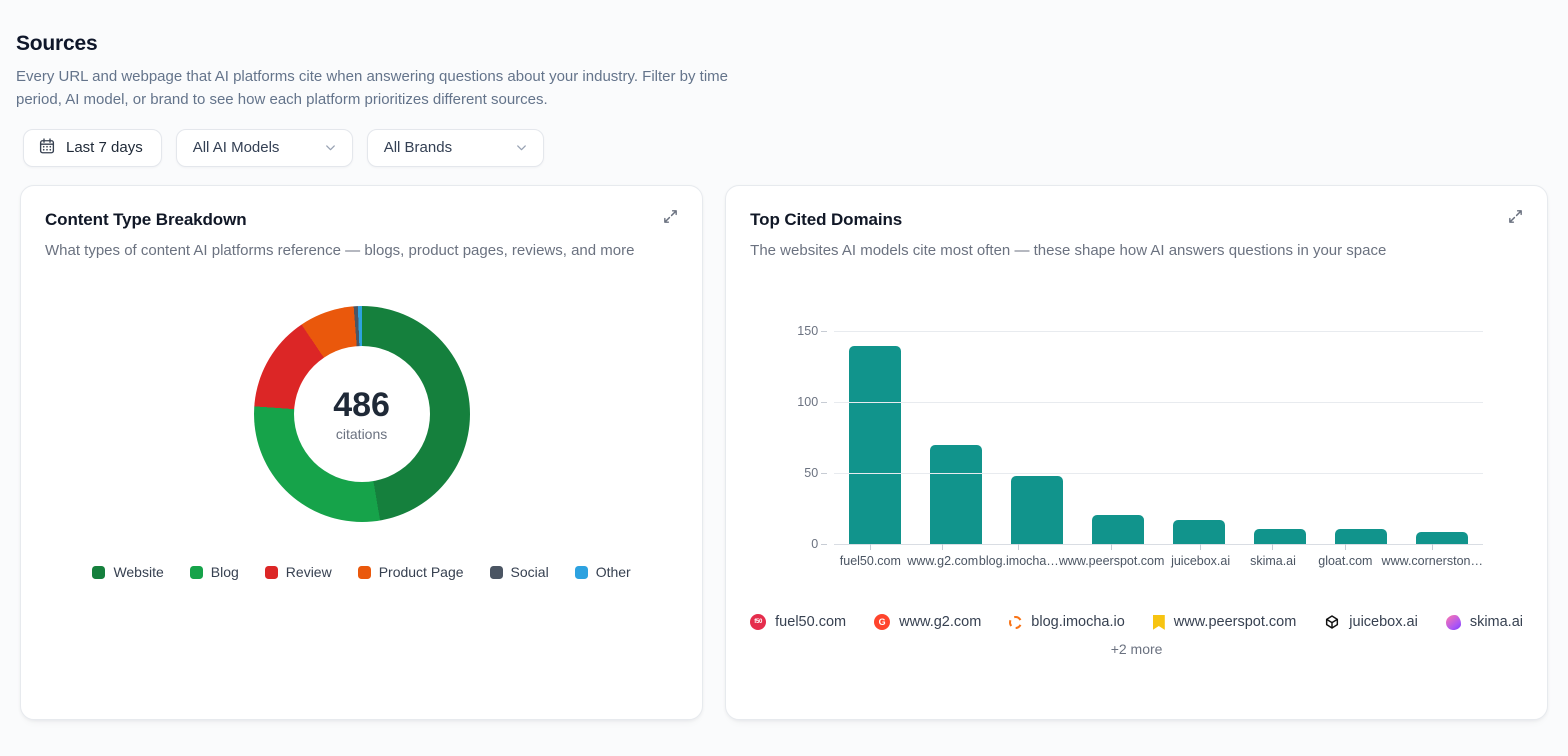 This screenshot has width=1568, height=756. Describe the element at coordinates (1484, 622) in the screenshot. I see `domain-item-skima.ai: skima.ai` at that location.